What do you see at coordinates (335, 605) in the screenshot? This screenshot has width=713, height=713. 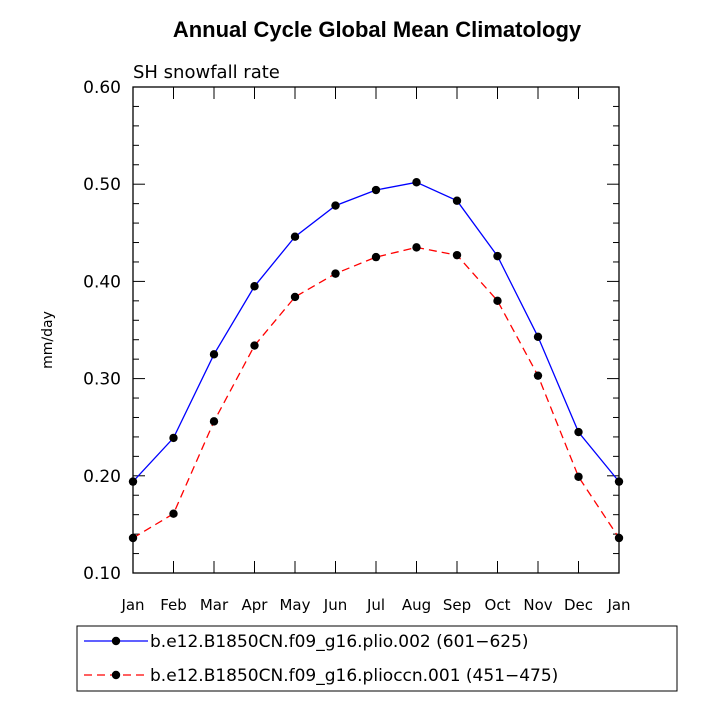 I see `x-tick-label: Jun` at bounding box center [335, 605].